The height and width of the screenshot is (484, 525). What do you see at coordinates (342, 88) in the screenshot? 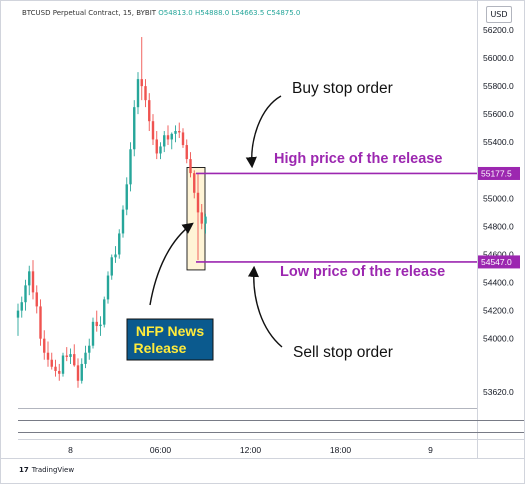
I see `buy-stop-label: Buy stop order` at bounding box center [342, 88].